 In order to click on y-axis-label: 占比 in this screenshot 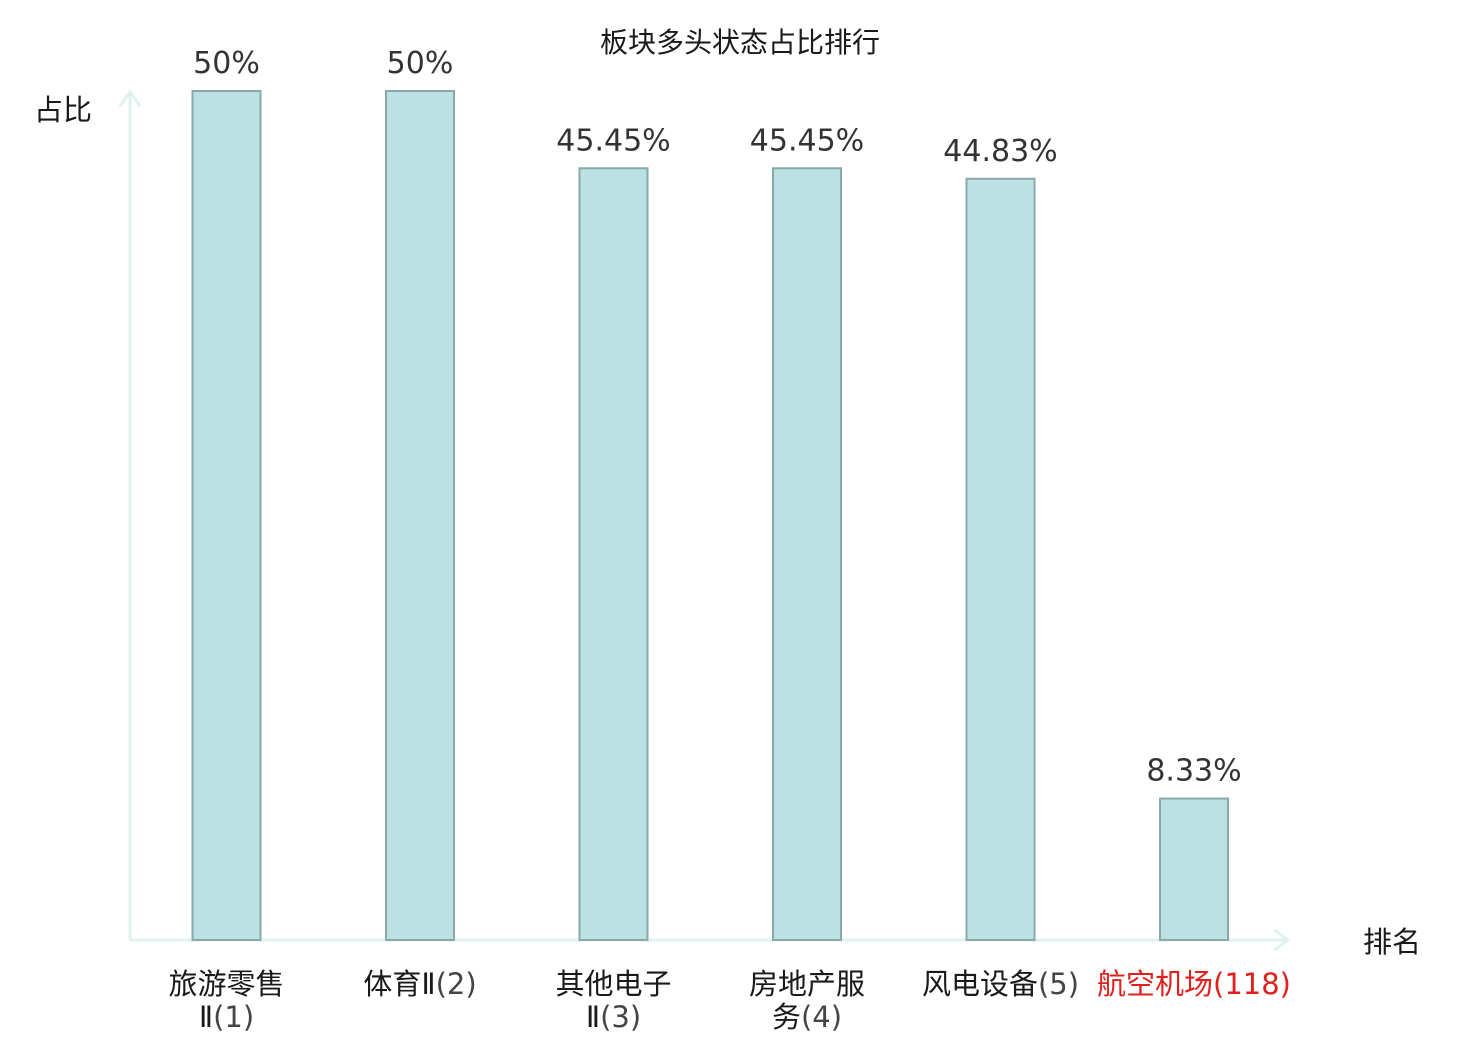, I will do `click(63, 110)`.